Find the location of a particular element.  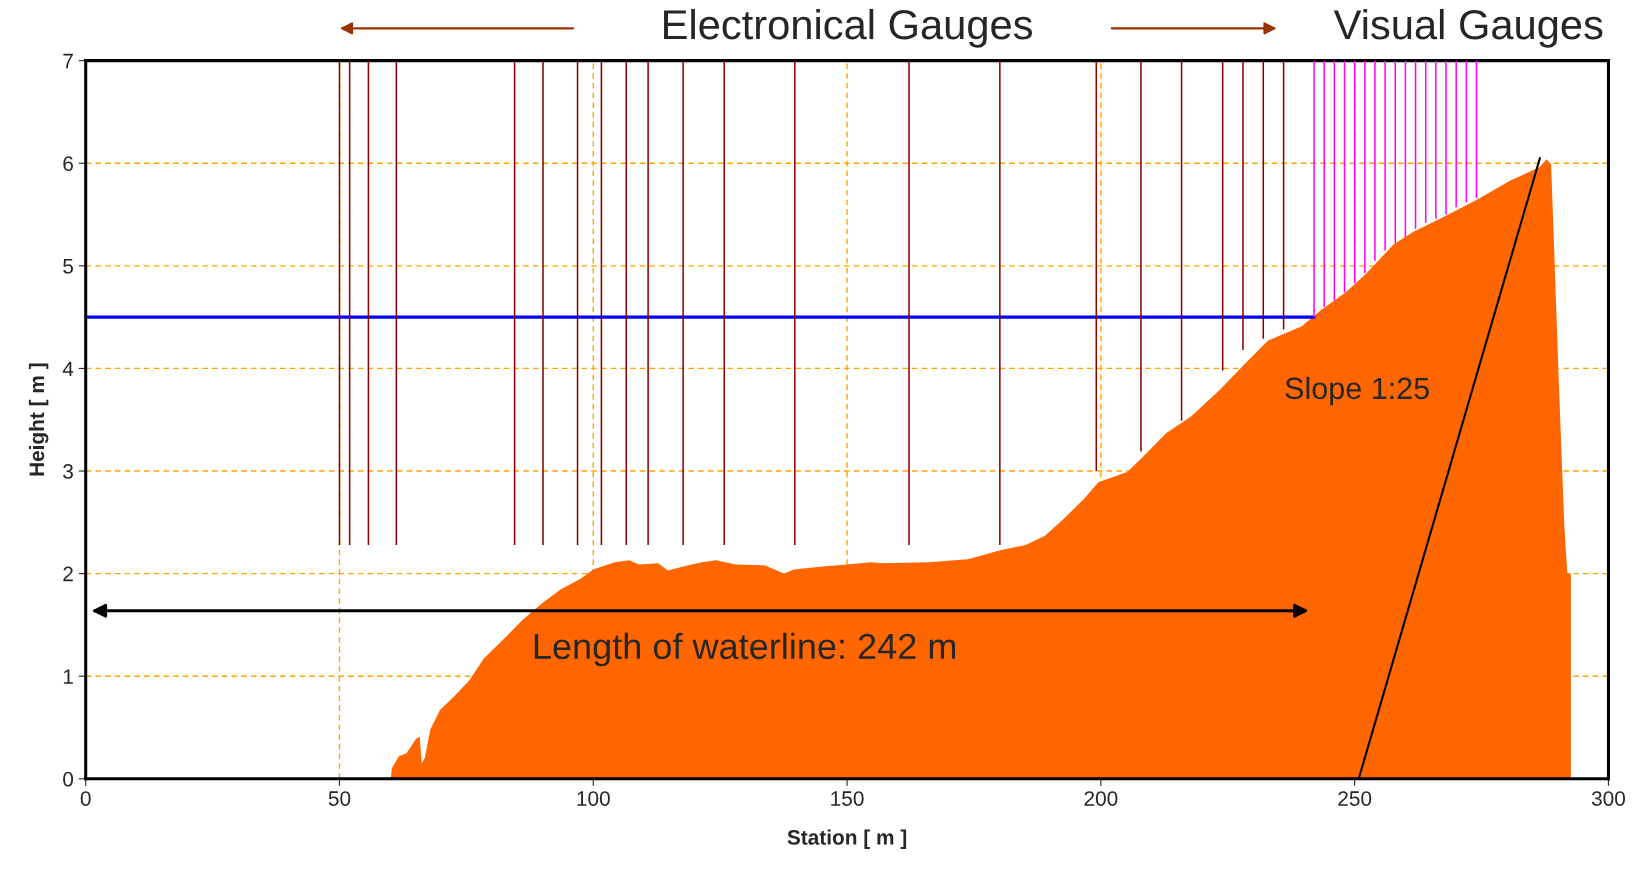

x-tick-label: 0 is located at coordinates (85, 798).